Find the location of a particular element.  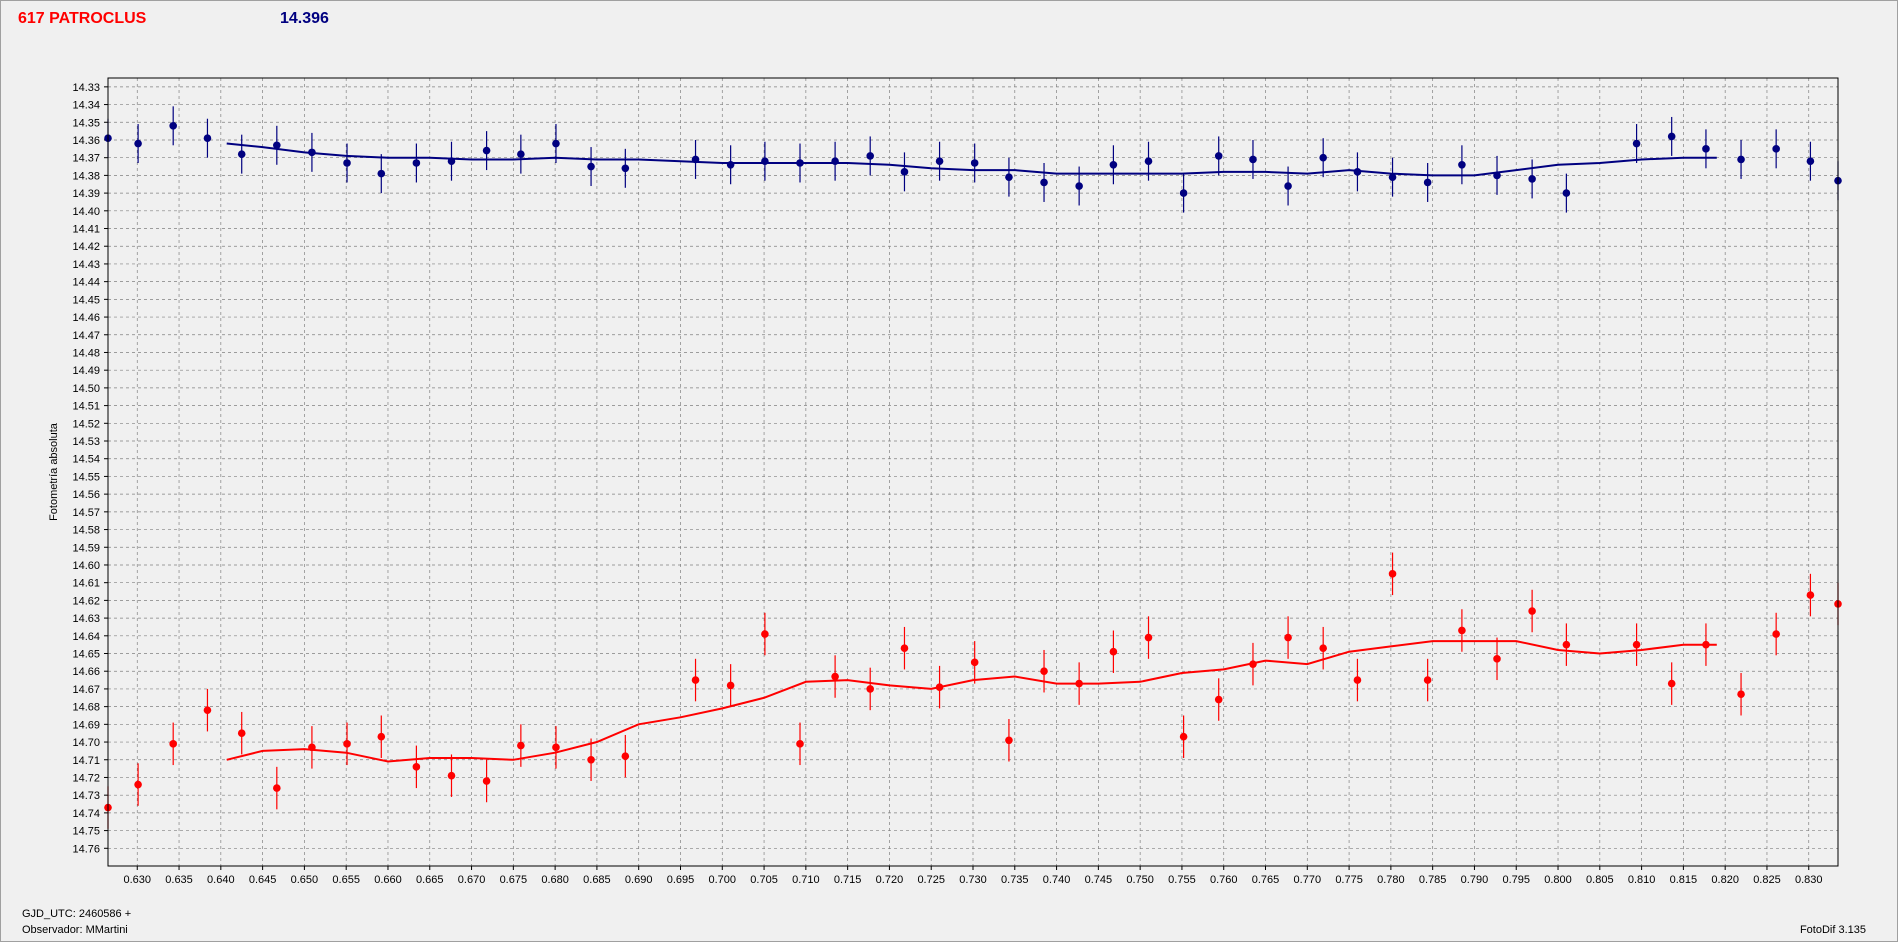

y-tick-label: 14.66 is located at coordinates (86, 672).